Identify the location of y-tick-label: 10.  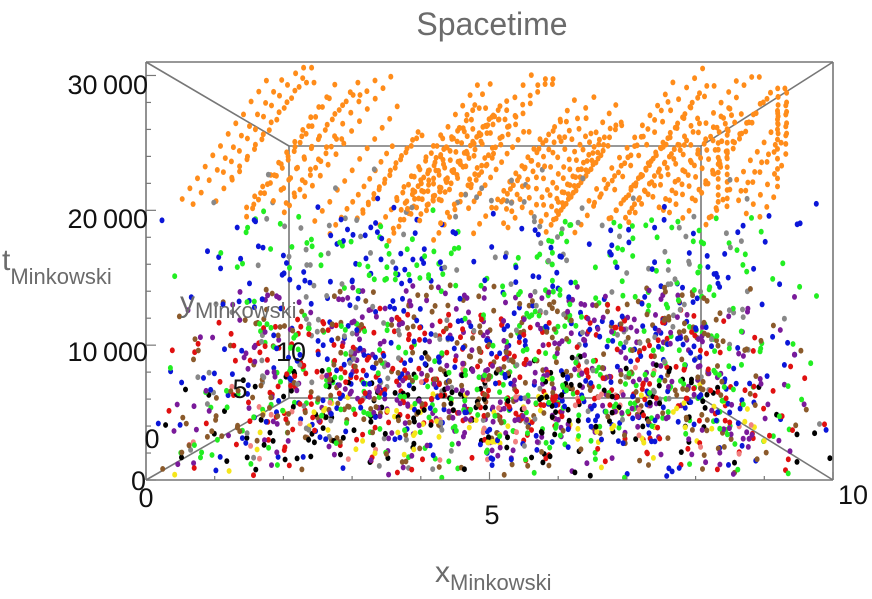
(291, 352).